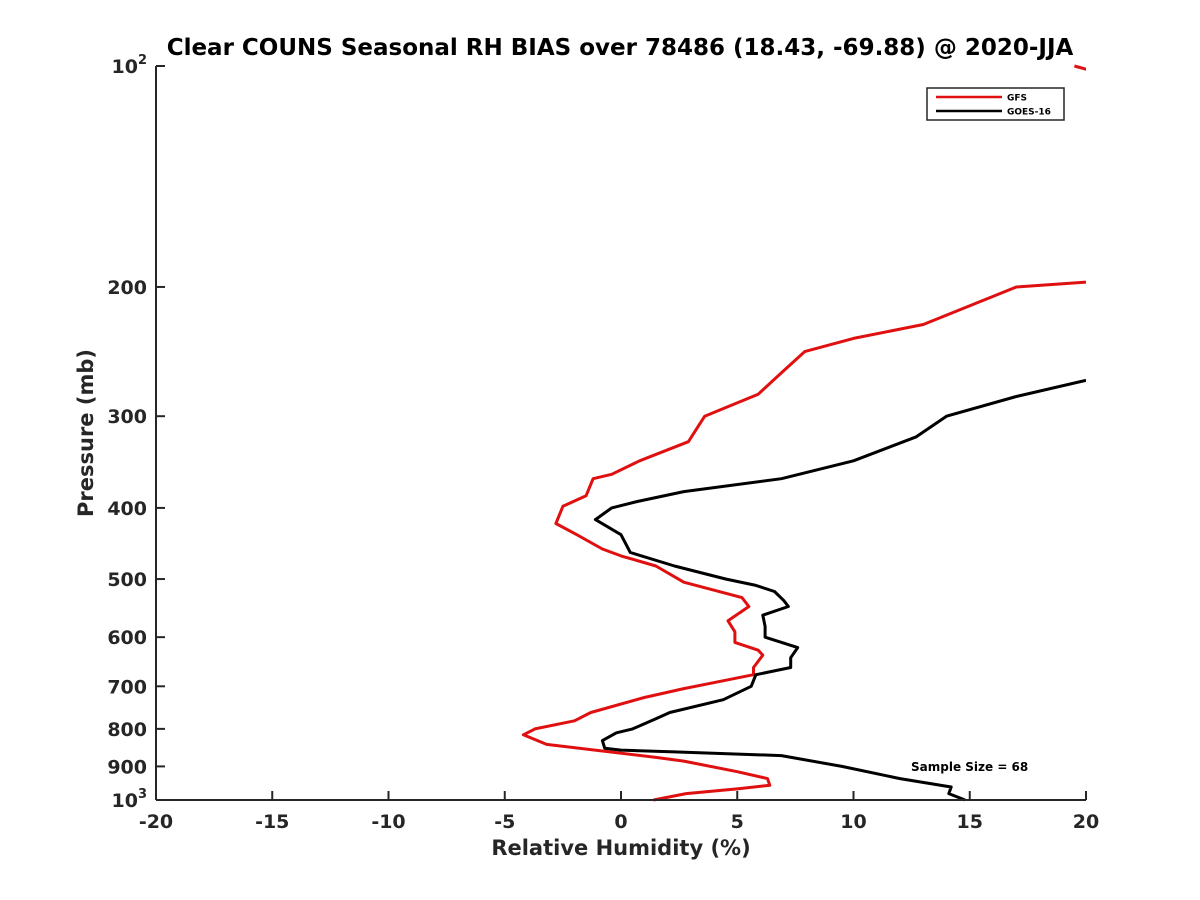 The height and width of the screenshot is (900, 1200). Describe the element at coordinates (1080, 67) in the screenshot. I see `series-line-gfs` at that location.